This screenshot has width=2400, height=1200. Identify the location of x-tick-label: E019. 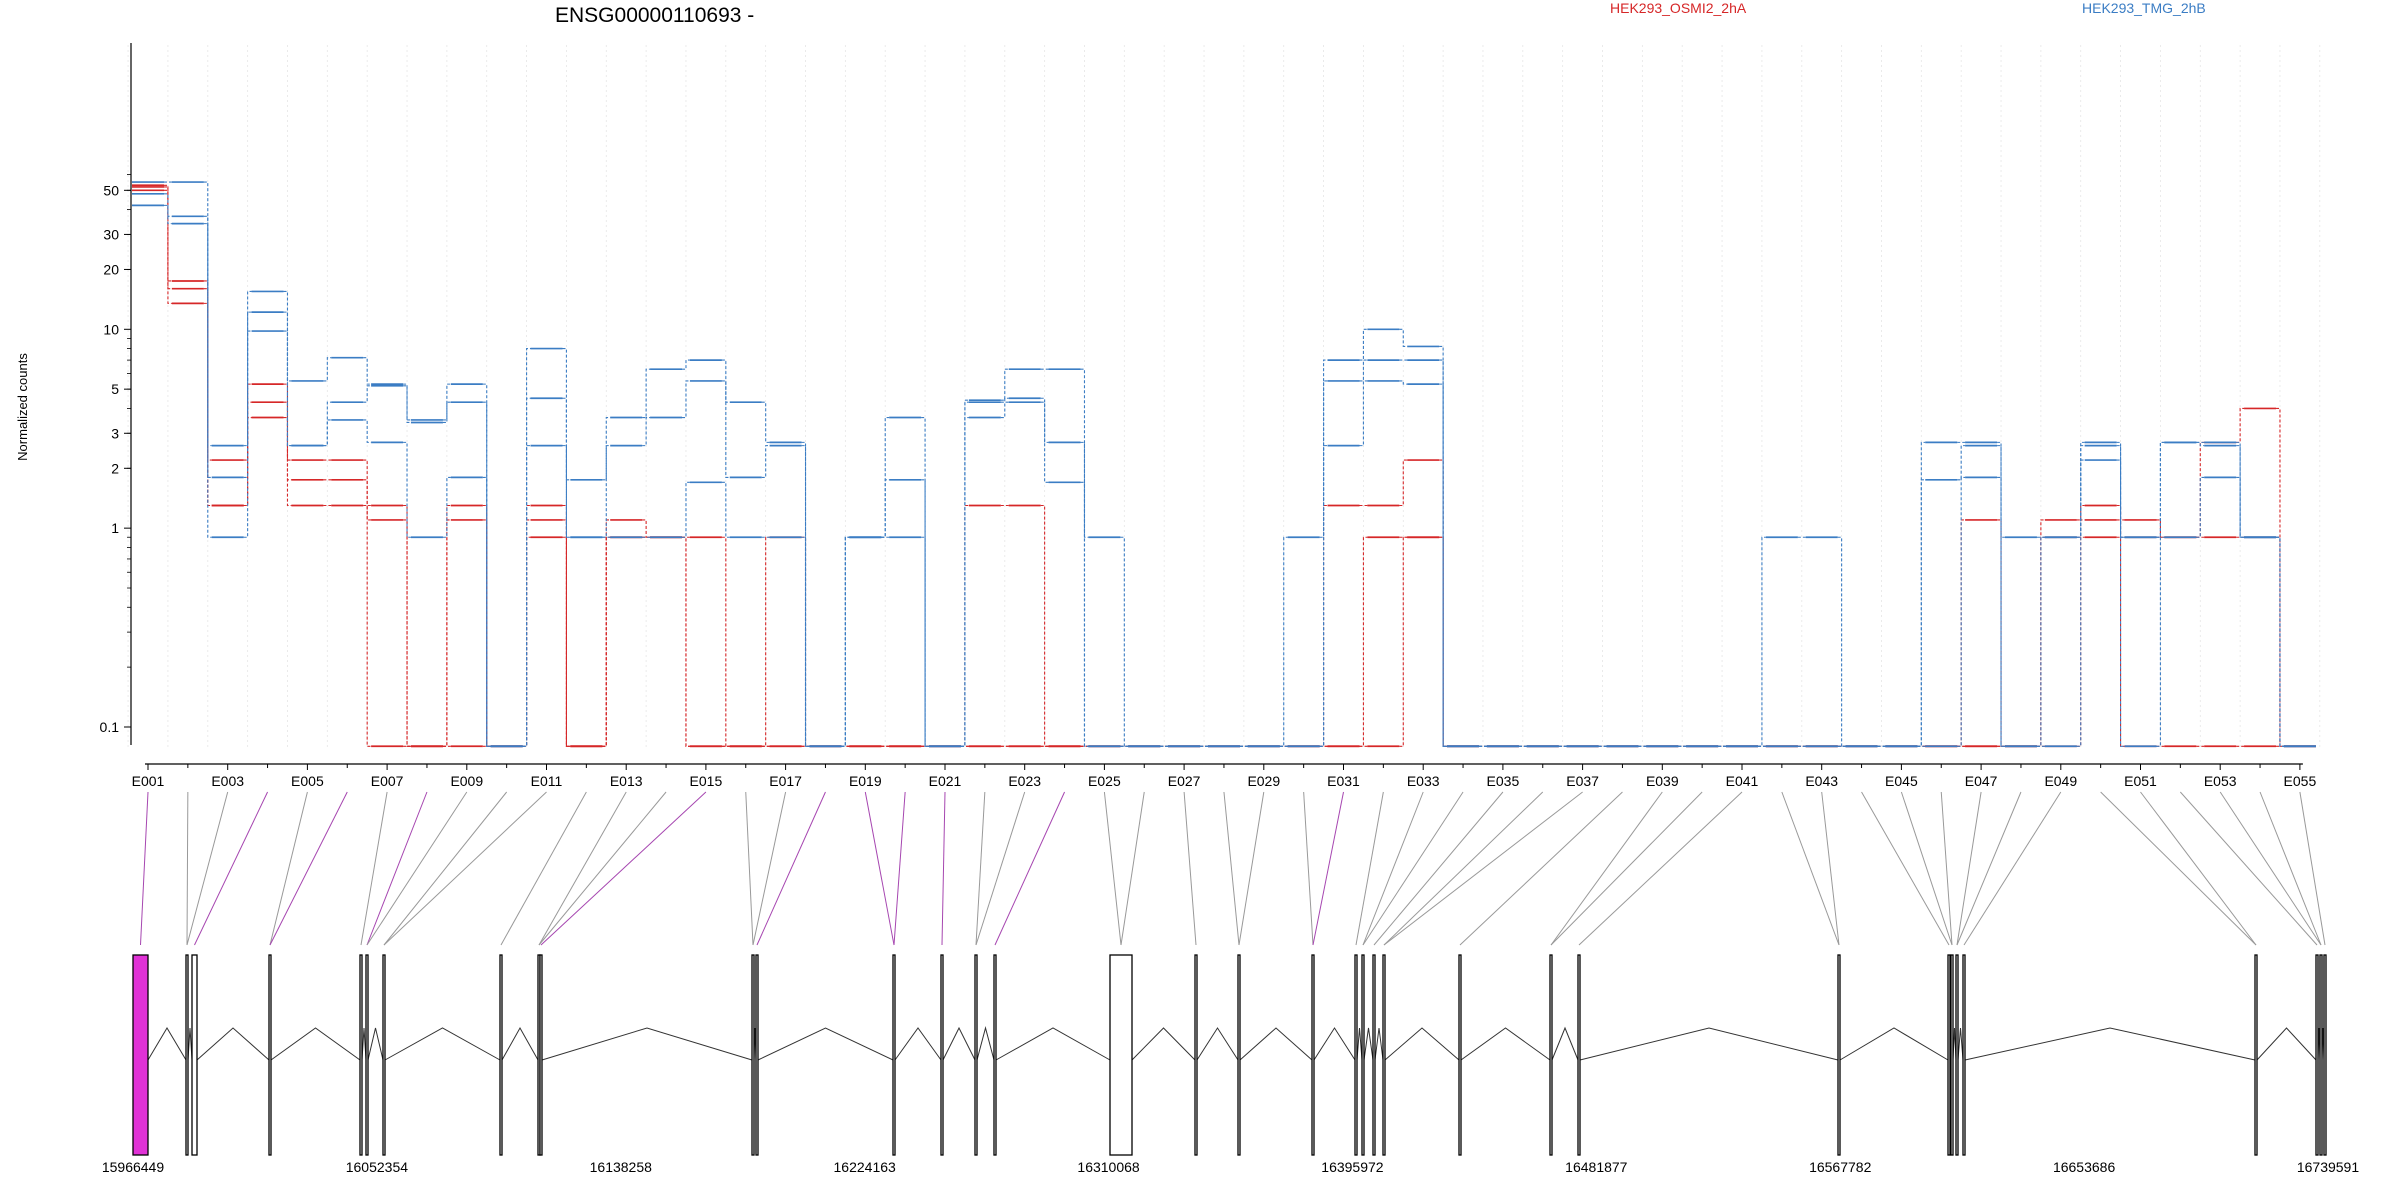
(865, 781).